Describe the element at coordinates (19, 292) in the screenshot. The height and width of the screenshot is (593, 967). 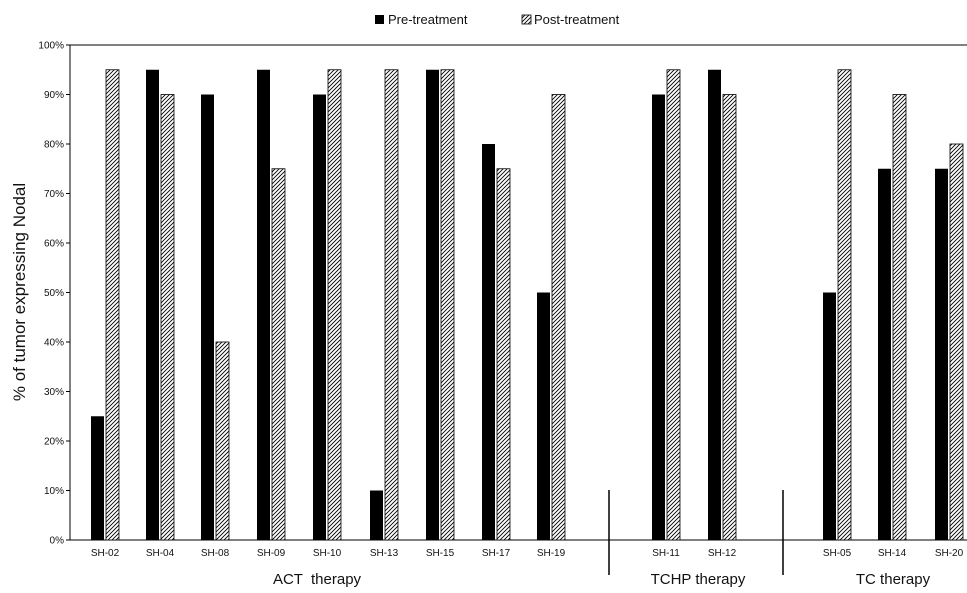
I see `y-axis-label: % of tumor expressing Nodal` at that location.